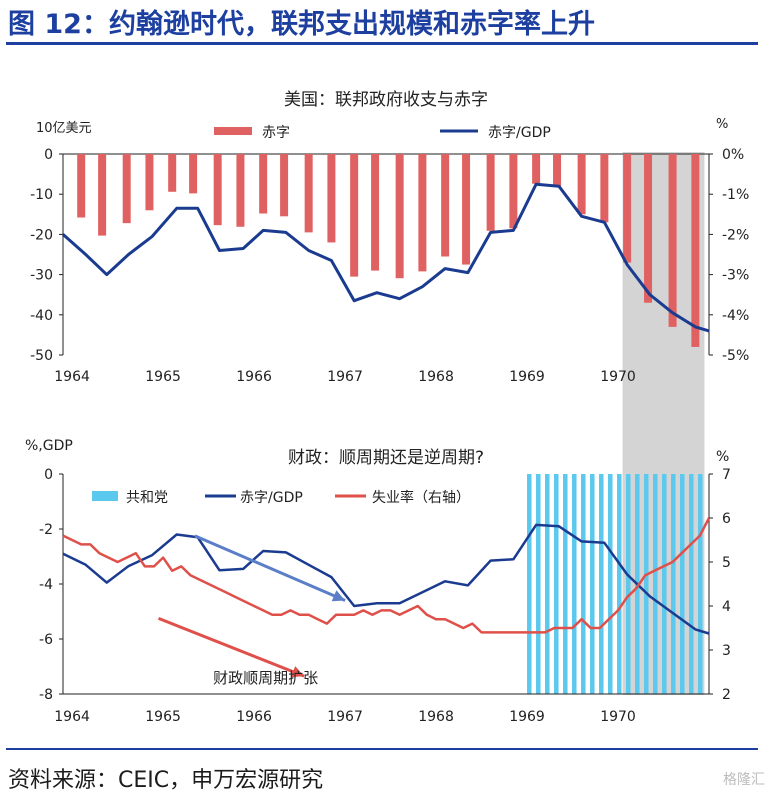 The height and width of the screenshot is (800, 773). Describe the element at coordinates (163, 377) in the screenshot. I see `chart1-x-tick-label: 1965` at that location.